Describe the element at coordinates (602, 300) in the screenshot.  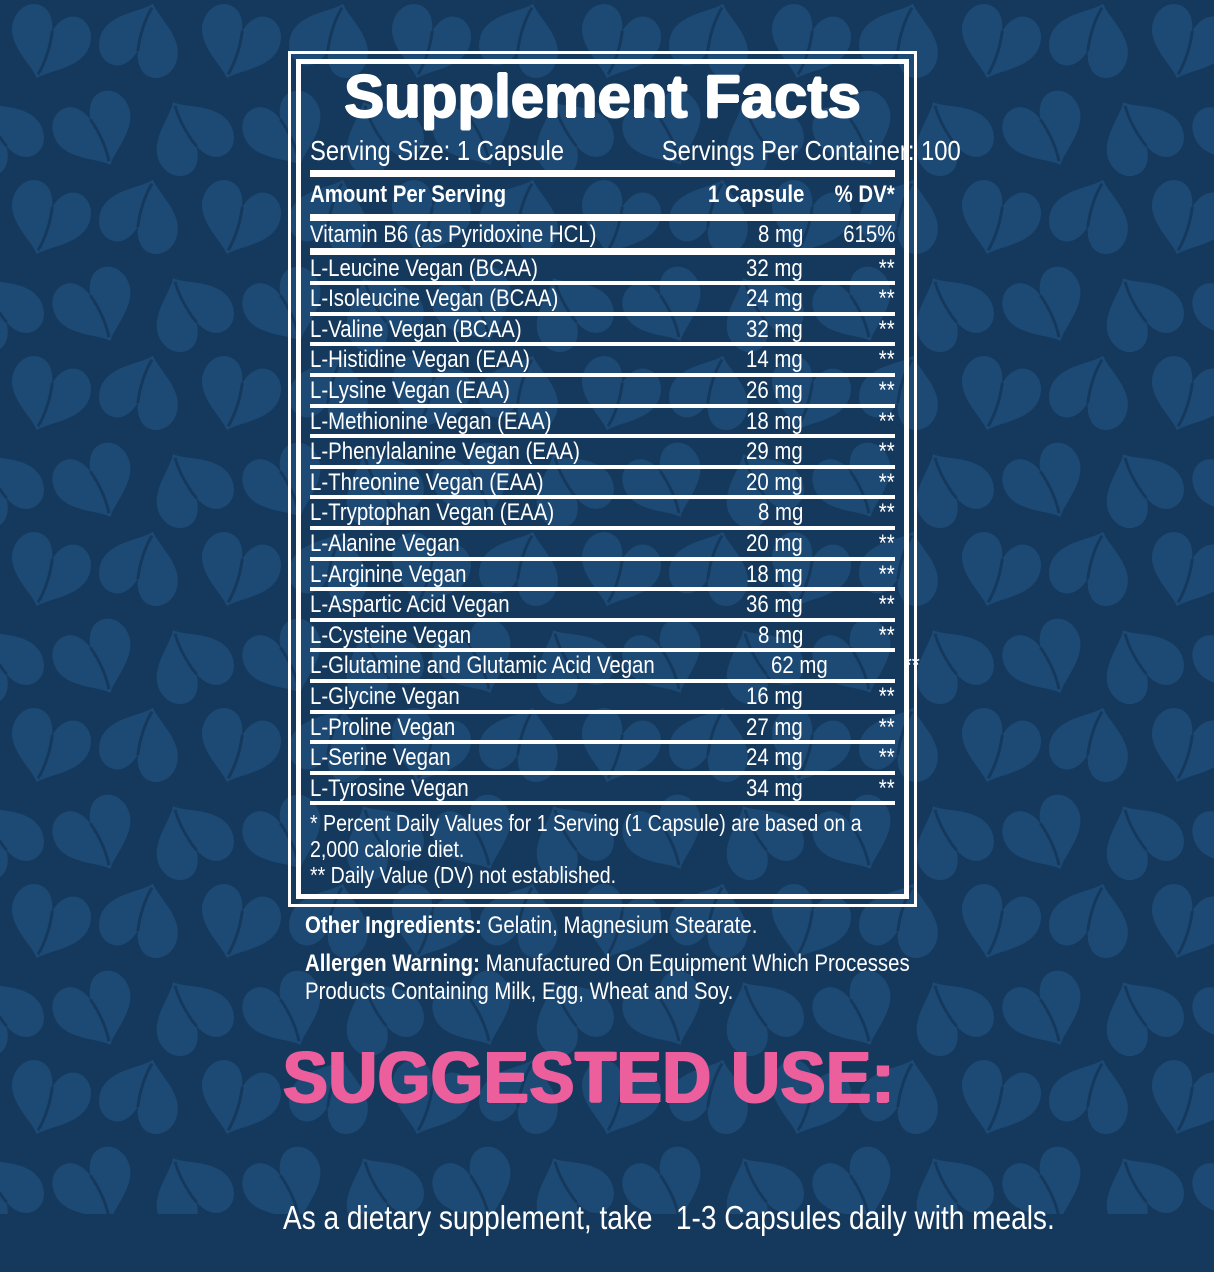
I see `table-row: L-Isoleucine Vegan (BCAA) 24 mg **` at that location.